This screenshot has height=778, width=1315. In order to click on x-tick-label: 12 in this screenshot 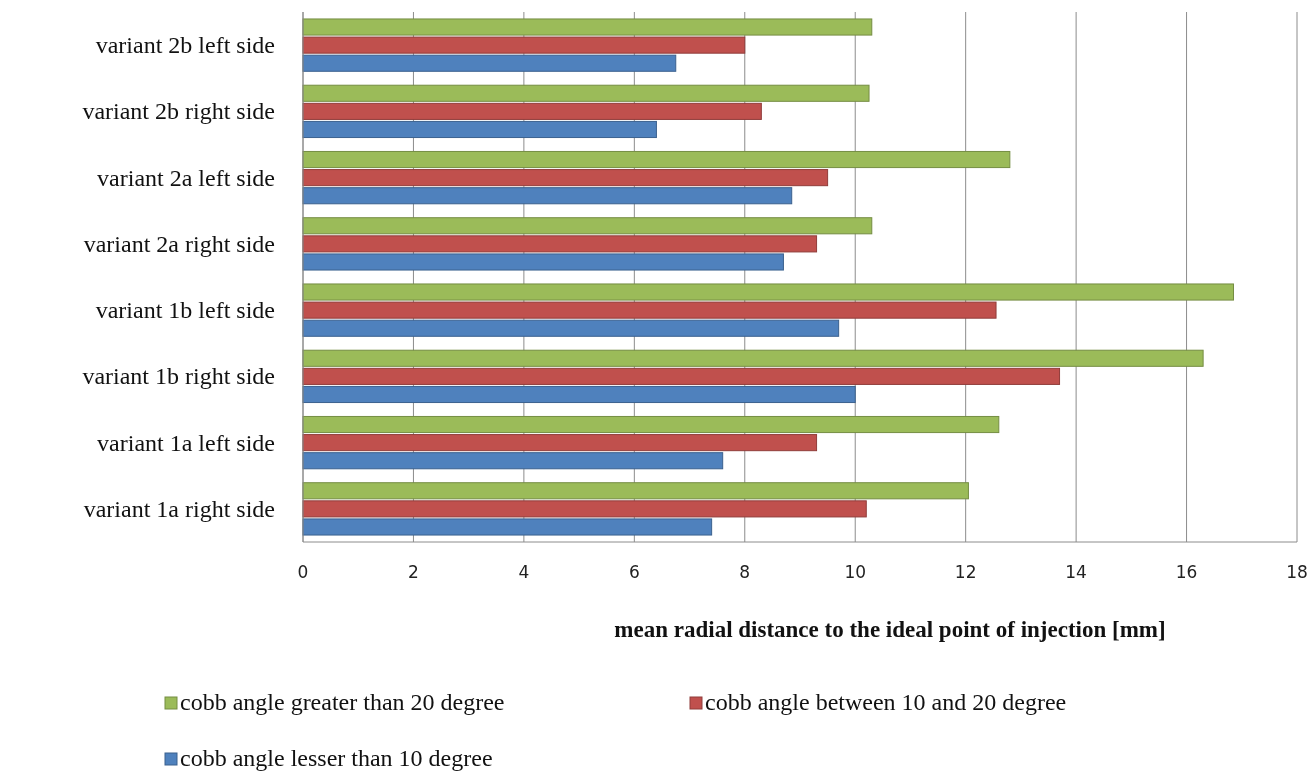, I will do `click(965, 572)`.